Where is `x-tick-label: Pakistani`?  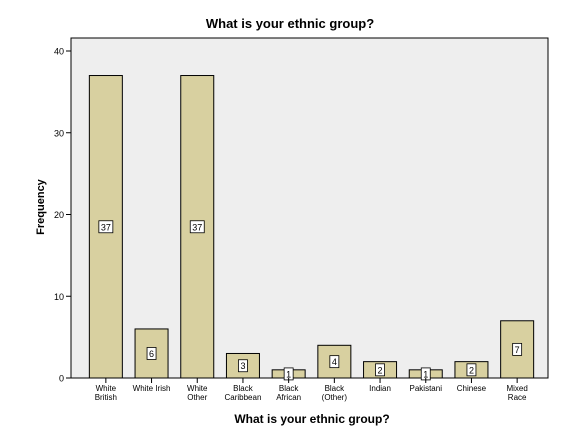
x-tick-label: Pakistani is located at coordinates (426, 388).